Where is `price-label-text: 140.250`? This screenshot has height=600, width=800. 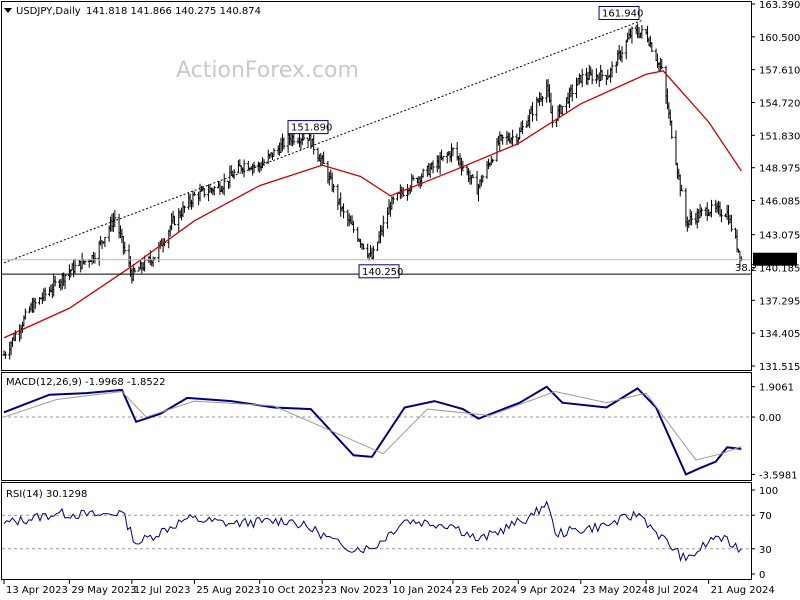
price-label-text: 140.250 is located at coordinates (382, 272).